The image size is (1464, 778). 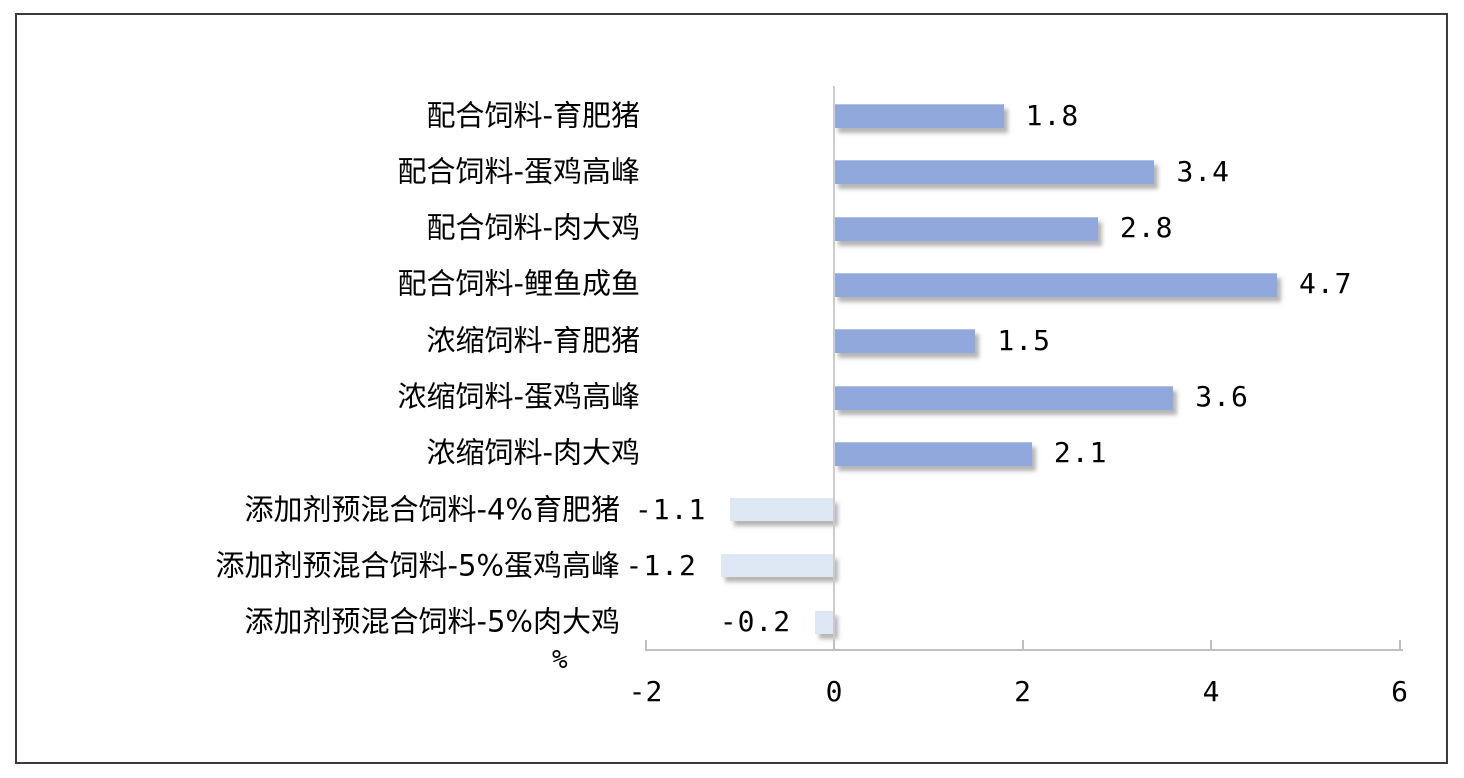 I want to click on data-label: 3.6, so click(x=1222, y=396).